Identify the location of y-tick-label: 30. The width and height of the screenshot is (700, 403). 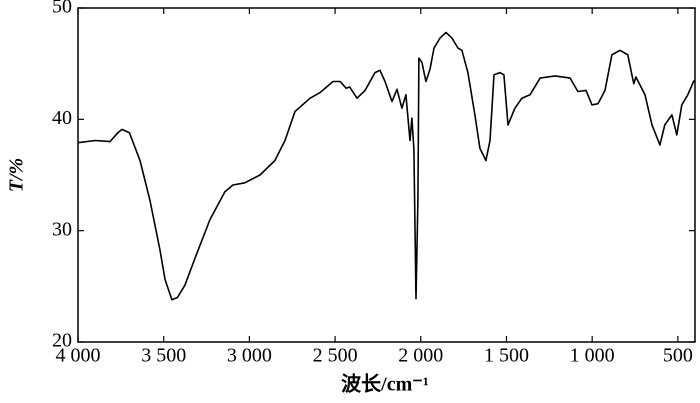
(62, 229).